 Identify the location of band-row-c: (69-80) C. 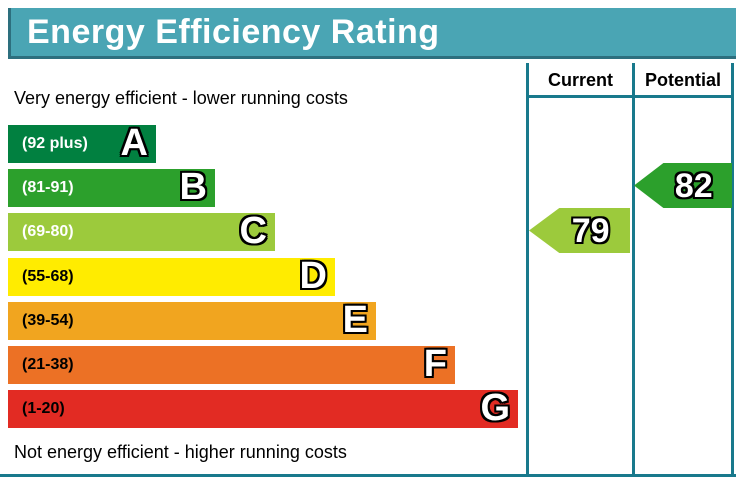
(263, 231).